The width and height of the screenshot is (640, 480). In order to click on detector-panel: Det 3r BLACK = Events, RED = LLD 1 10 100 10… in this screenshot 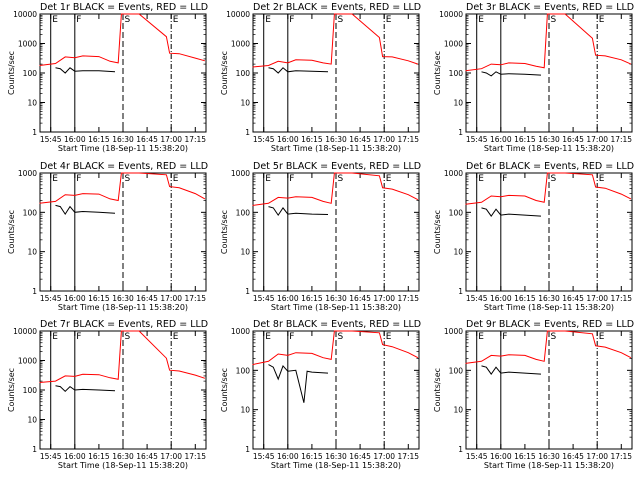, I will do `click(533, 77)`.